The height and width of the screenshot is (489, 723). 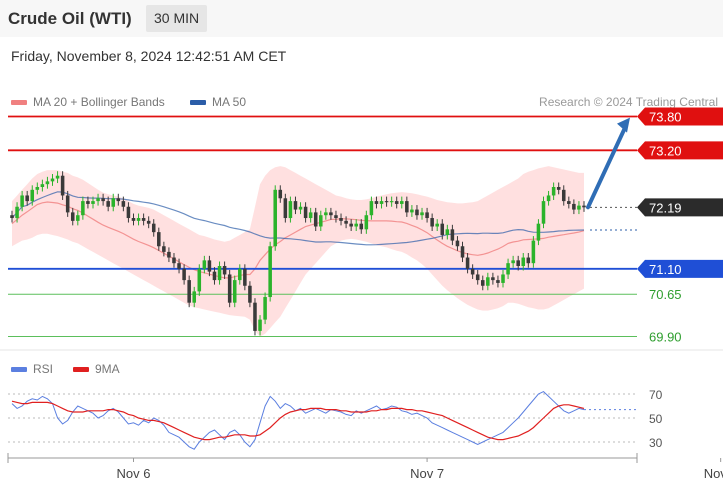 I want to click on price-tag-71-10: 71.10, so click(x=680, y=268).